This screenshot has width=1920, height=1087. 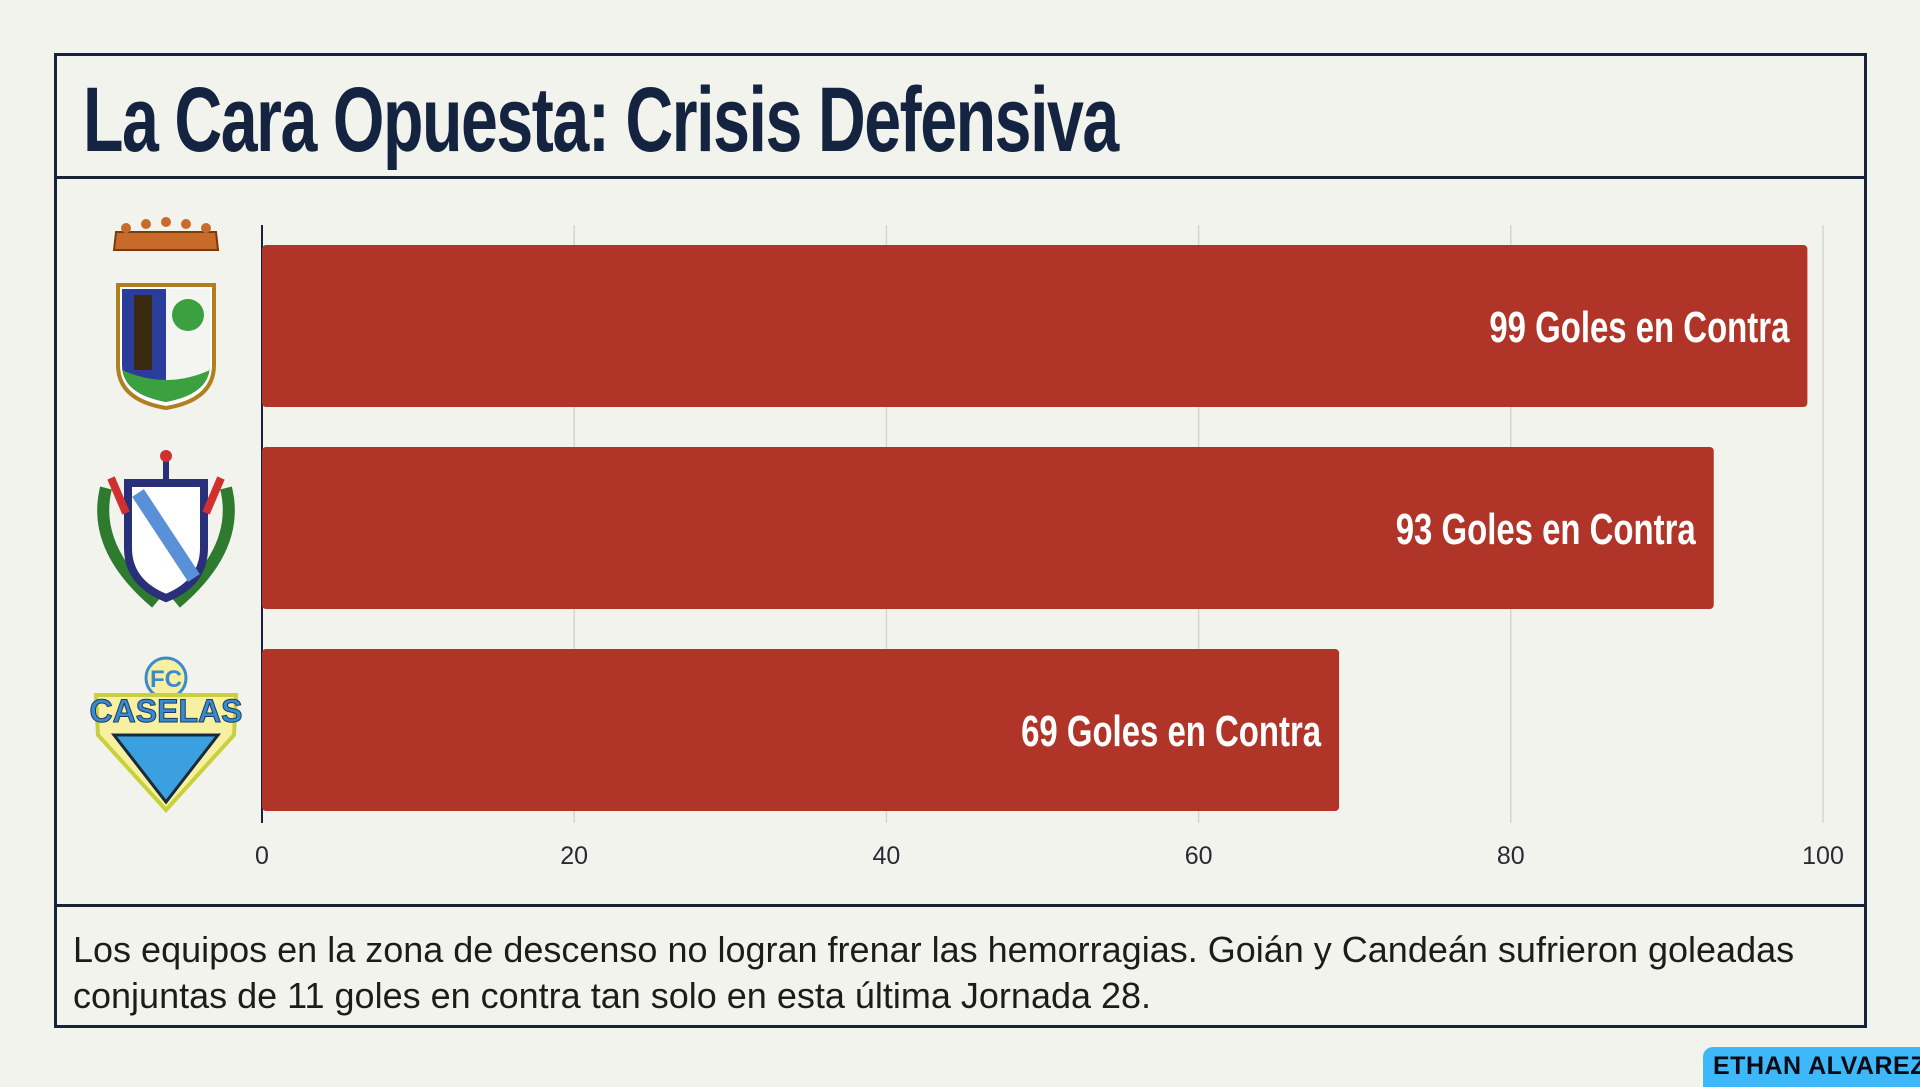 I want to click on x-tick-label: 40, so click(x=886, y=856).